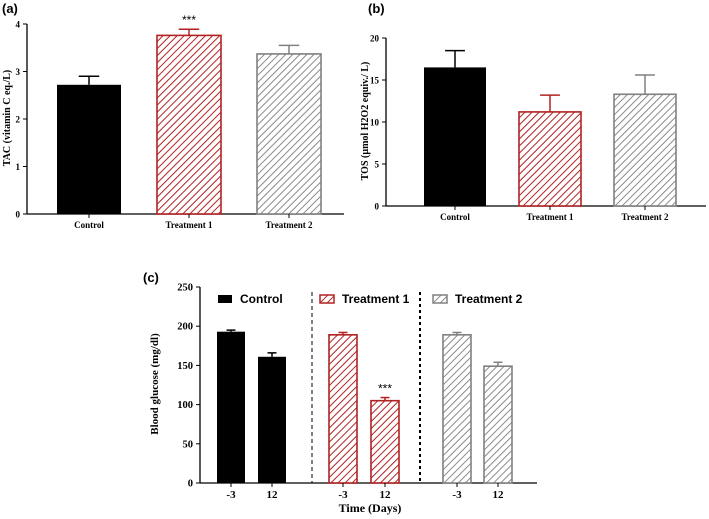 This screenshot has width=709, height=519. Describe the element at coordinates (375, 123) in the screenshot. I see `y-tick-label-b: 10` at that location.